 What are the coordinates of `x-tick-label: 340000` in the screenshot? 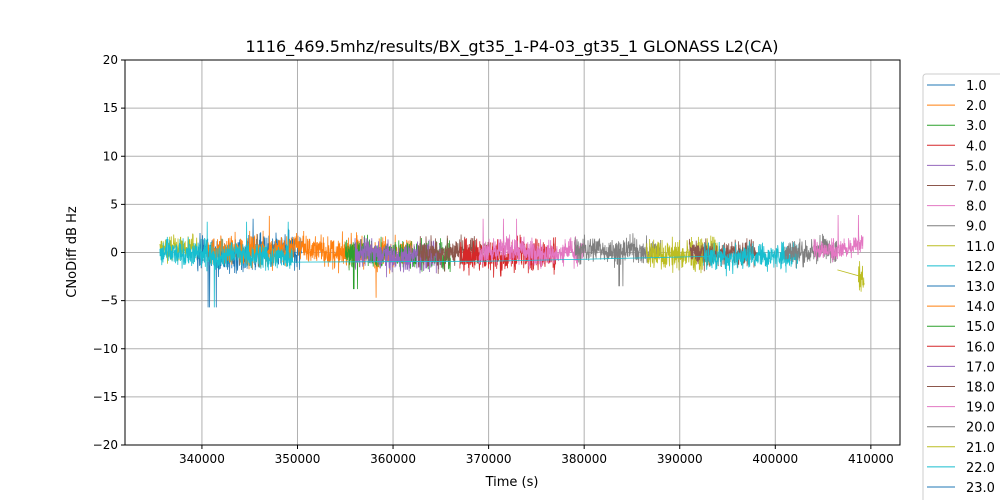 It's located at (202, 459).